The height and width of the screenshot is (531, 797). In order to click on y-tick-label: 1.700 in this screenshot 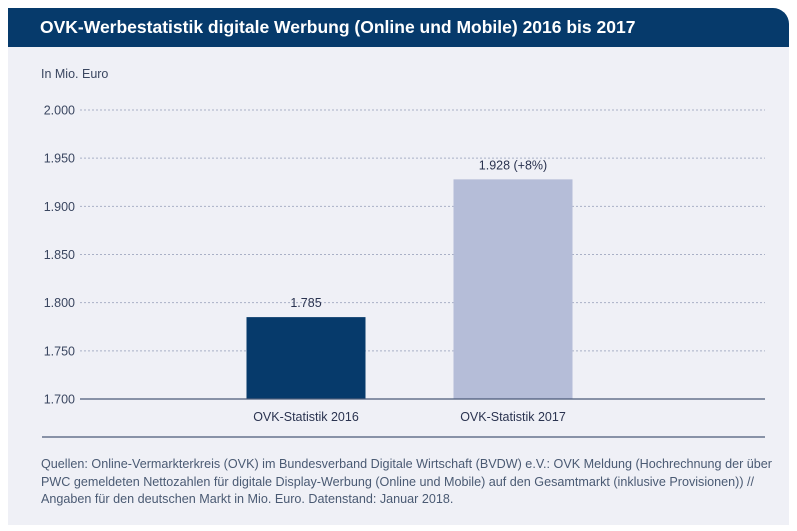, I will do `click(59, 400)`.